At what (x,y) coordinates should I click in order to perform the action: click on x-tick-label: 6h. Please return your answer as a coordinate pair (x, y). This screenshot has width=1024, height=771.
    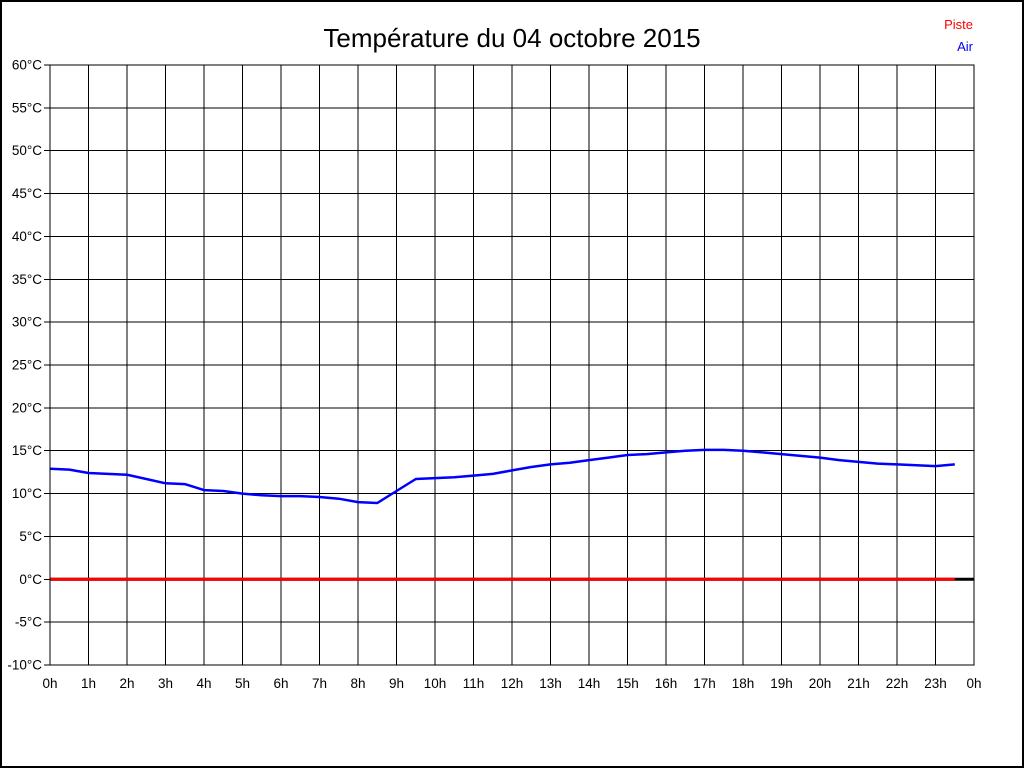
    Looking at the image, I should click on (280, 683).